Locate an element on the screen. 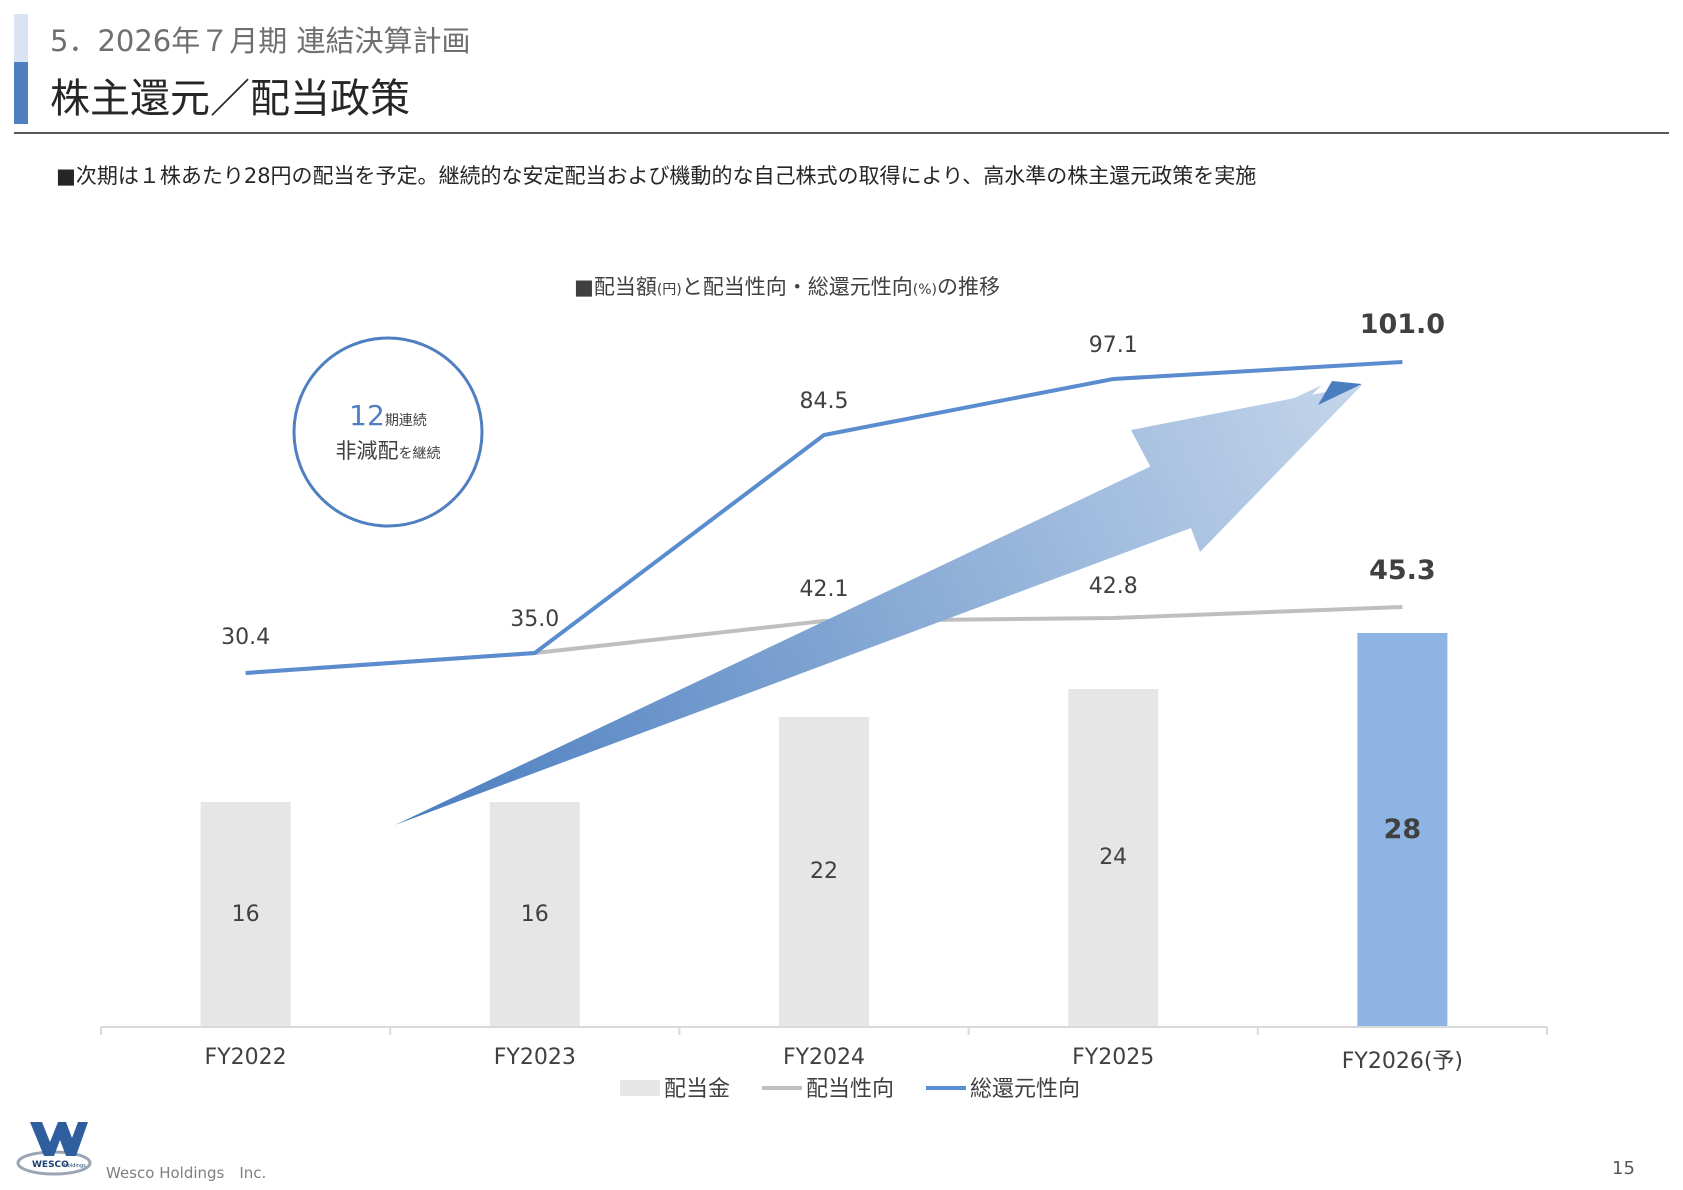 The image size is (1683, 1190). growth-arrow-head-tip is located at coordinates (1340, 393).